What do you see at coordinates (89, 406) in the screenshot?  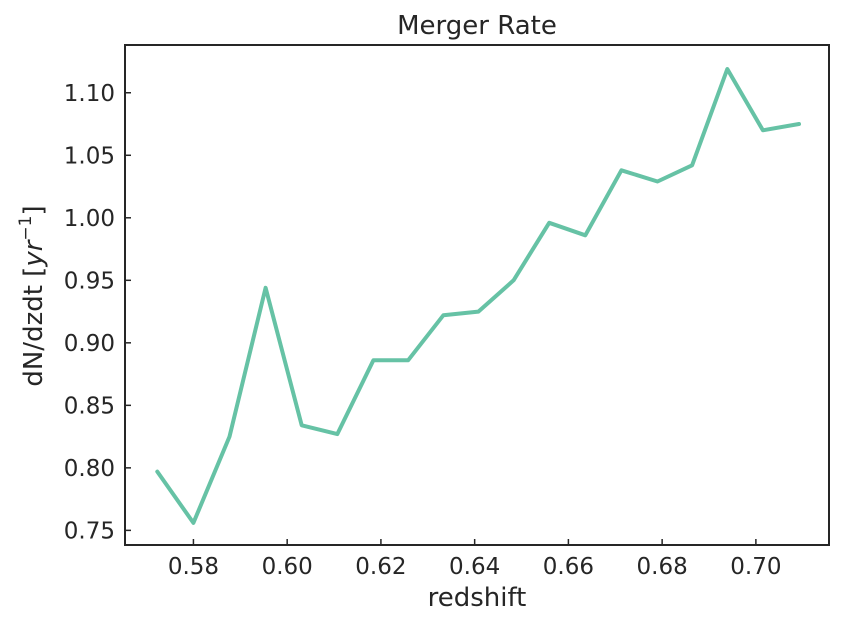 I see `y-tick-label: 0.85` at bounding box center [89, 406].